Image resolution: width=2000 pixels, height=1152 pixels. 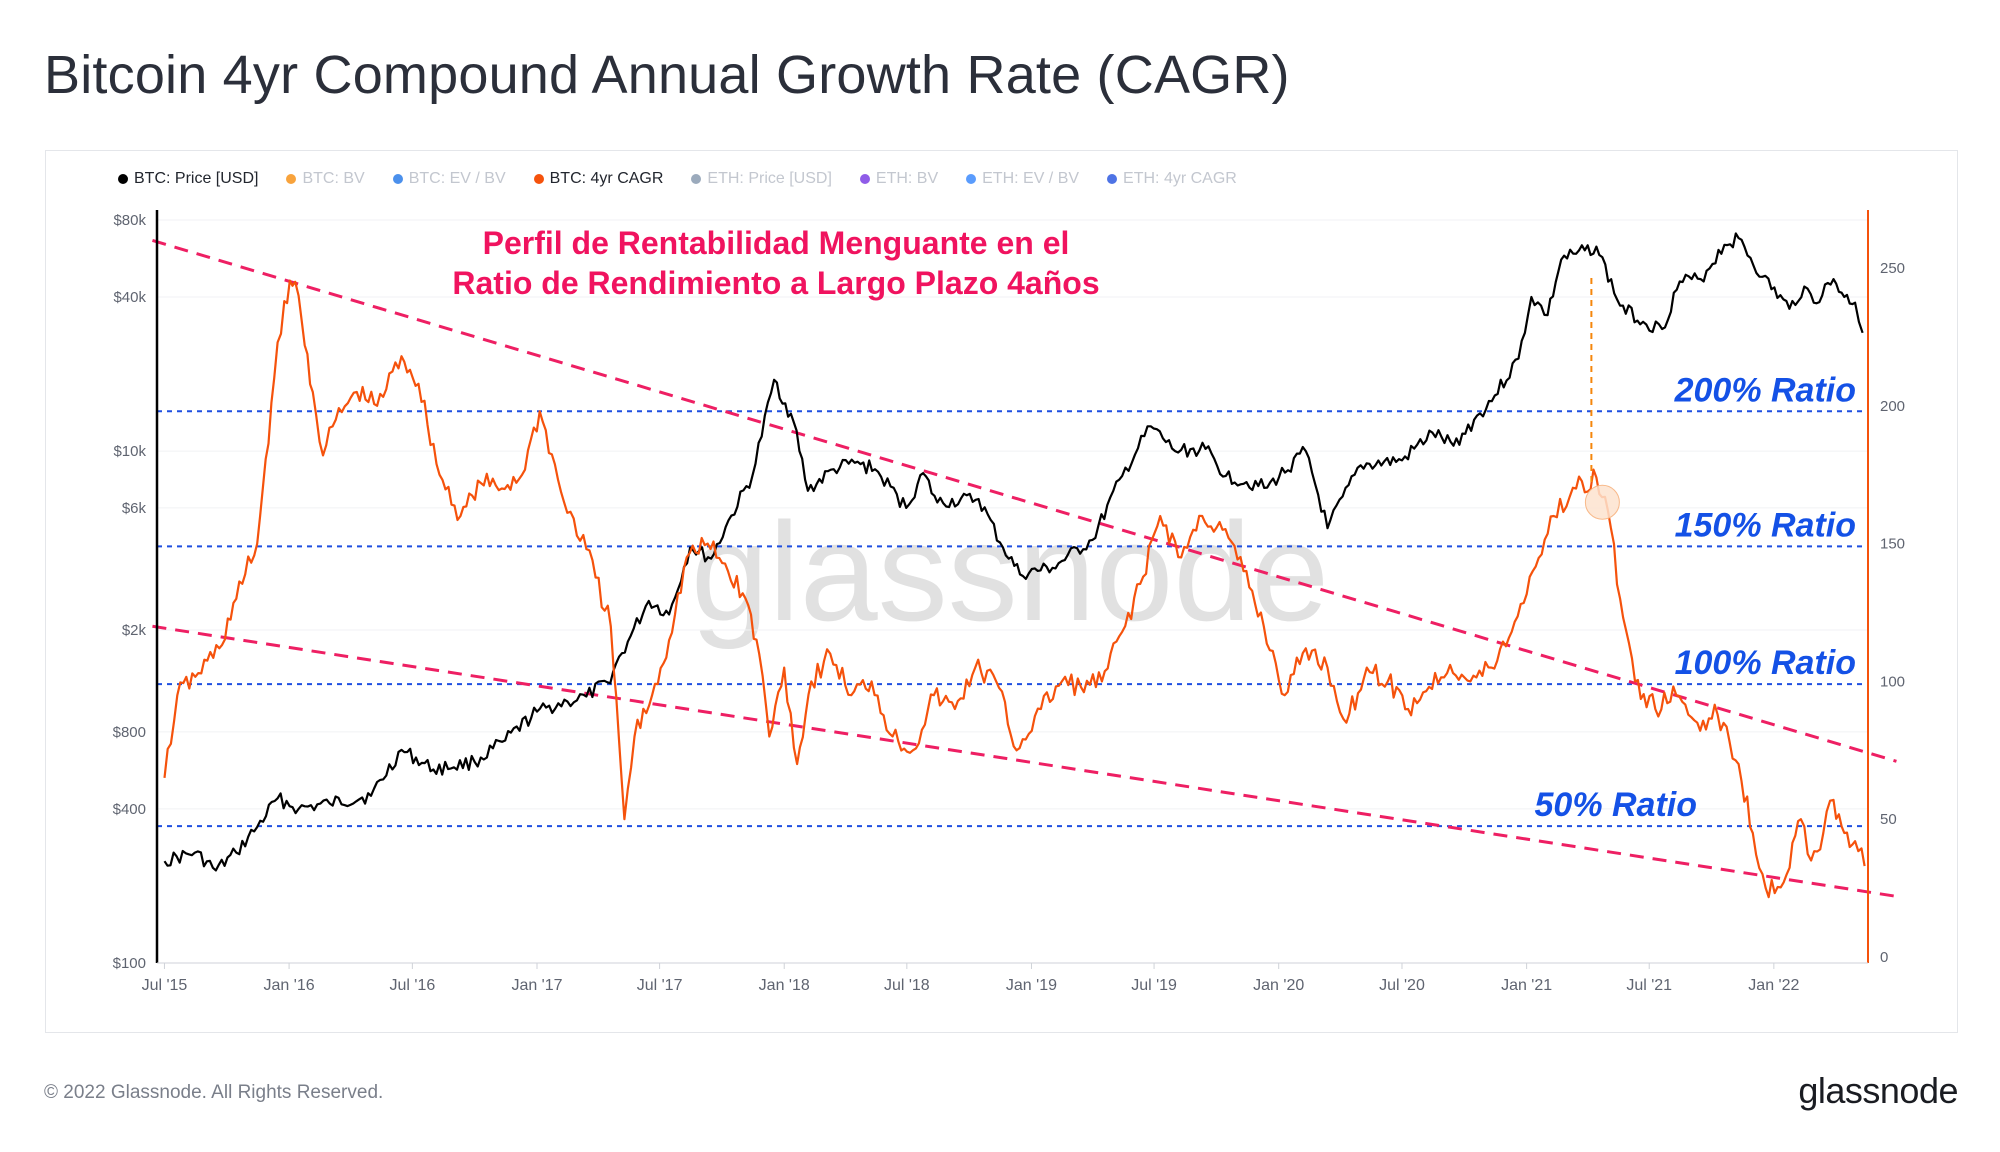 What do you see at coordinates (606, 178) in the screenshot?
I see `legend-label: BTC: 4yr CAGR` at bounding box center [606, 178].